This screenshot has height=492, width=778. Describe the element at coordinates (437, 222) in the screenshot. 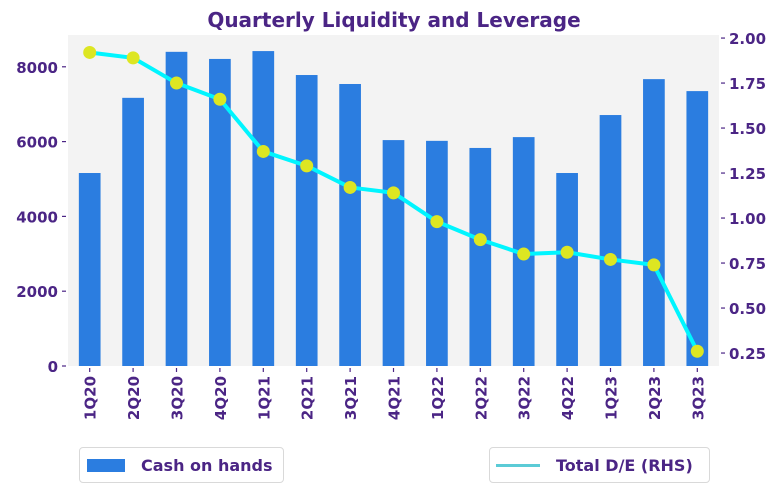

I see `de-point-1Q22` at that location.